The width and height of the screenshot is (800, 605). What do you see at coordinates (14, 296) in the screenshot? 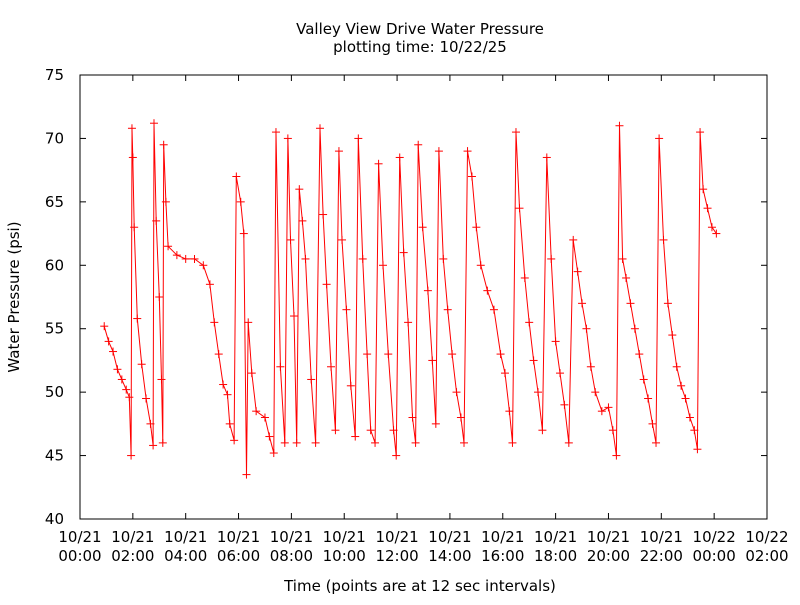
I see `y-axis-label: Water Pressure (psi)` at bounding box center [14, 296].